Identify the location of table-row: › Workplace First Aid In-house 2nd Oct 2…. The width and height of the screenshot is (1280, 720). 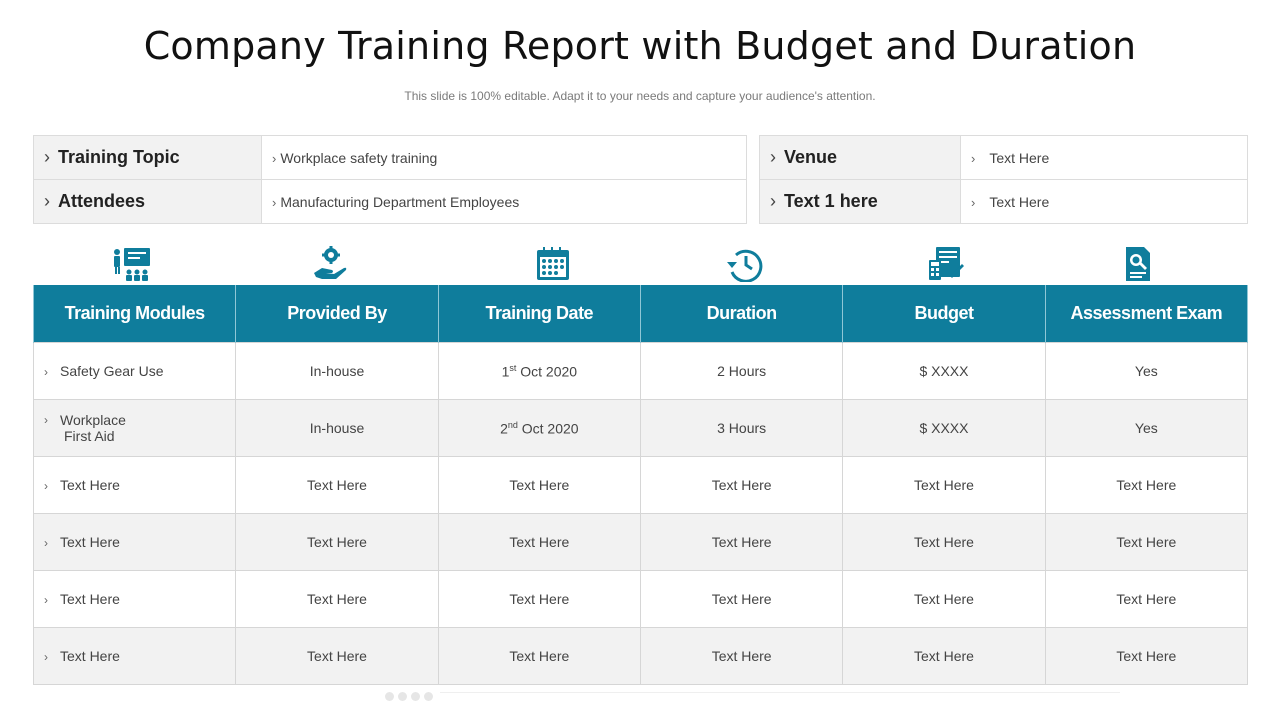
(640, 428).